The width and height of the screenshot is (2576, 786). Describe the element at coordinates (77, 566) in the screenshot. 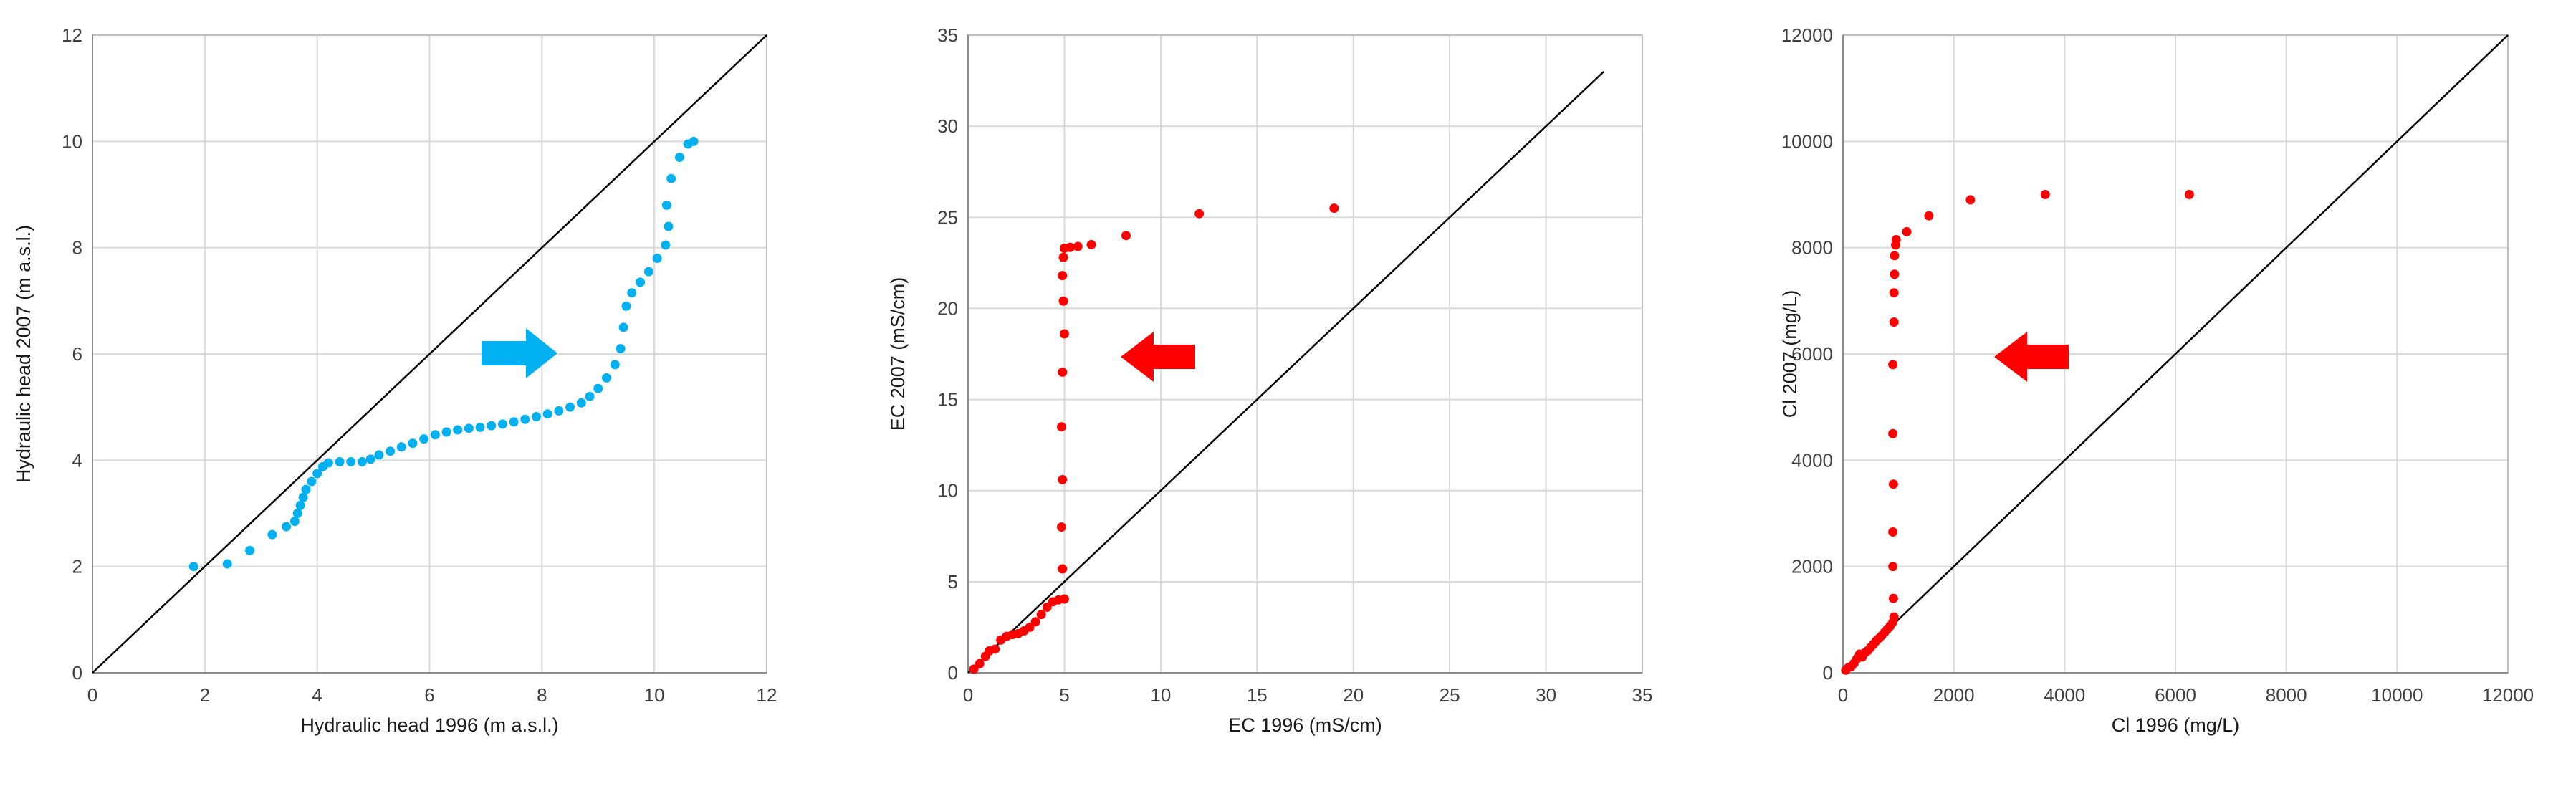

I see `y-tick-label: 2` at that location.